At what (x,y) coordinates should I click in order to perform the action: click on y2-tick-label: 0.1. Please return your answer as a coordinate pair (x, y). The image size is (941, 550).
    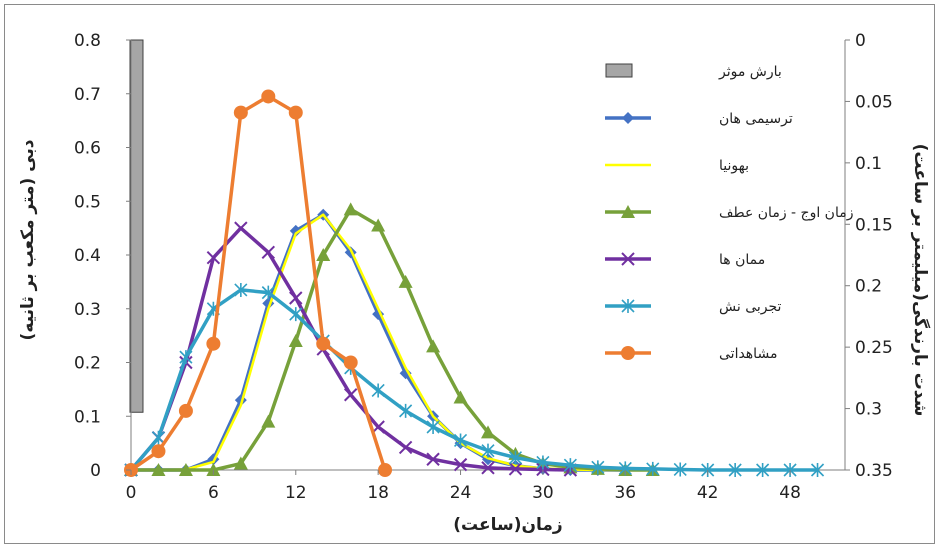
    Looking at the image, I should click on (868, 164).